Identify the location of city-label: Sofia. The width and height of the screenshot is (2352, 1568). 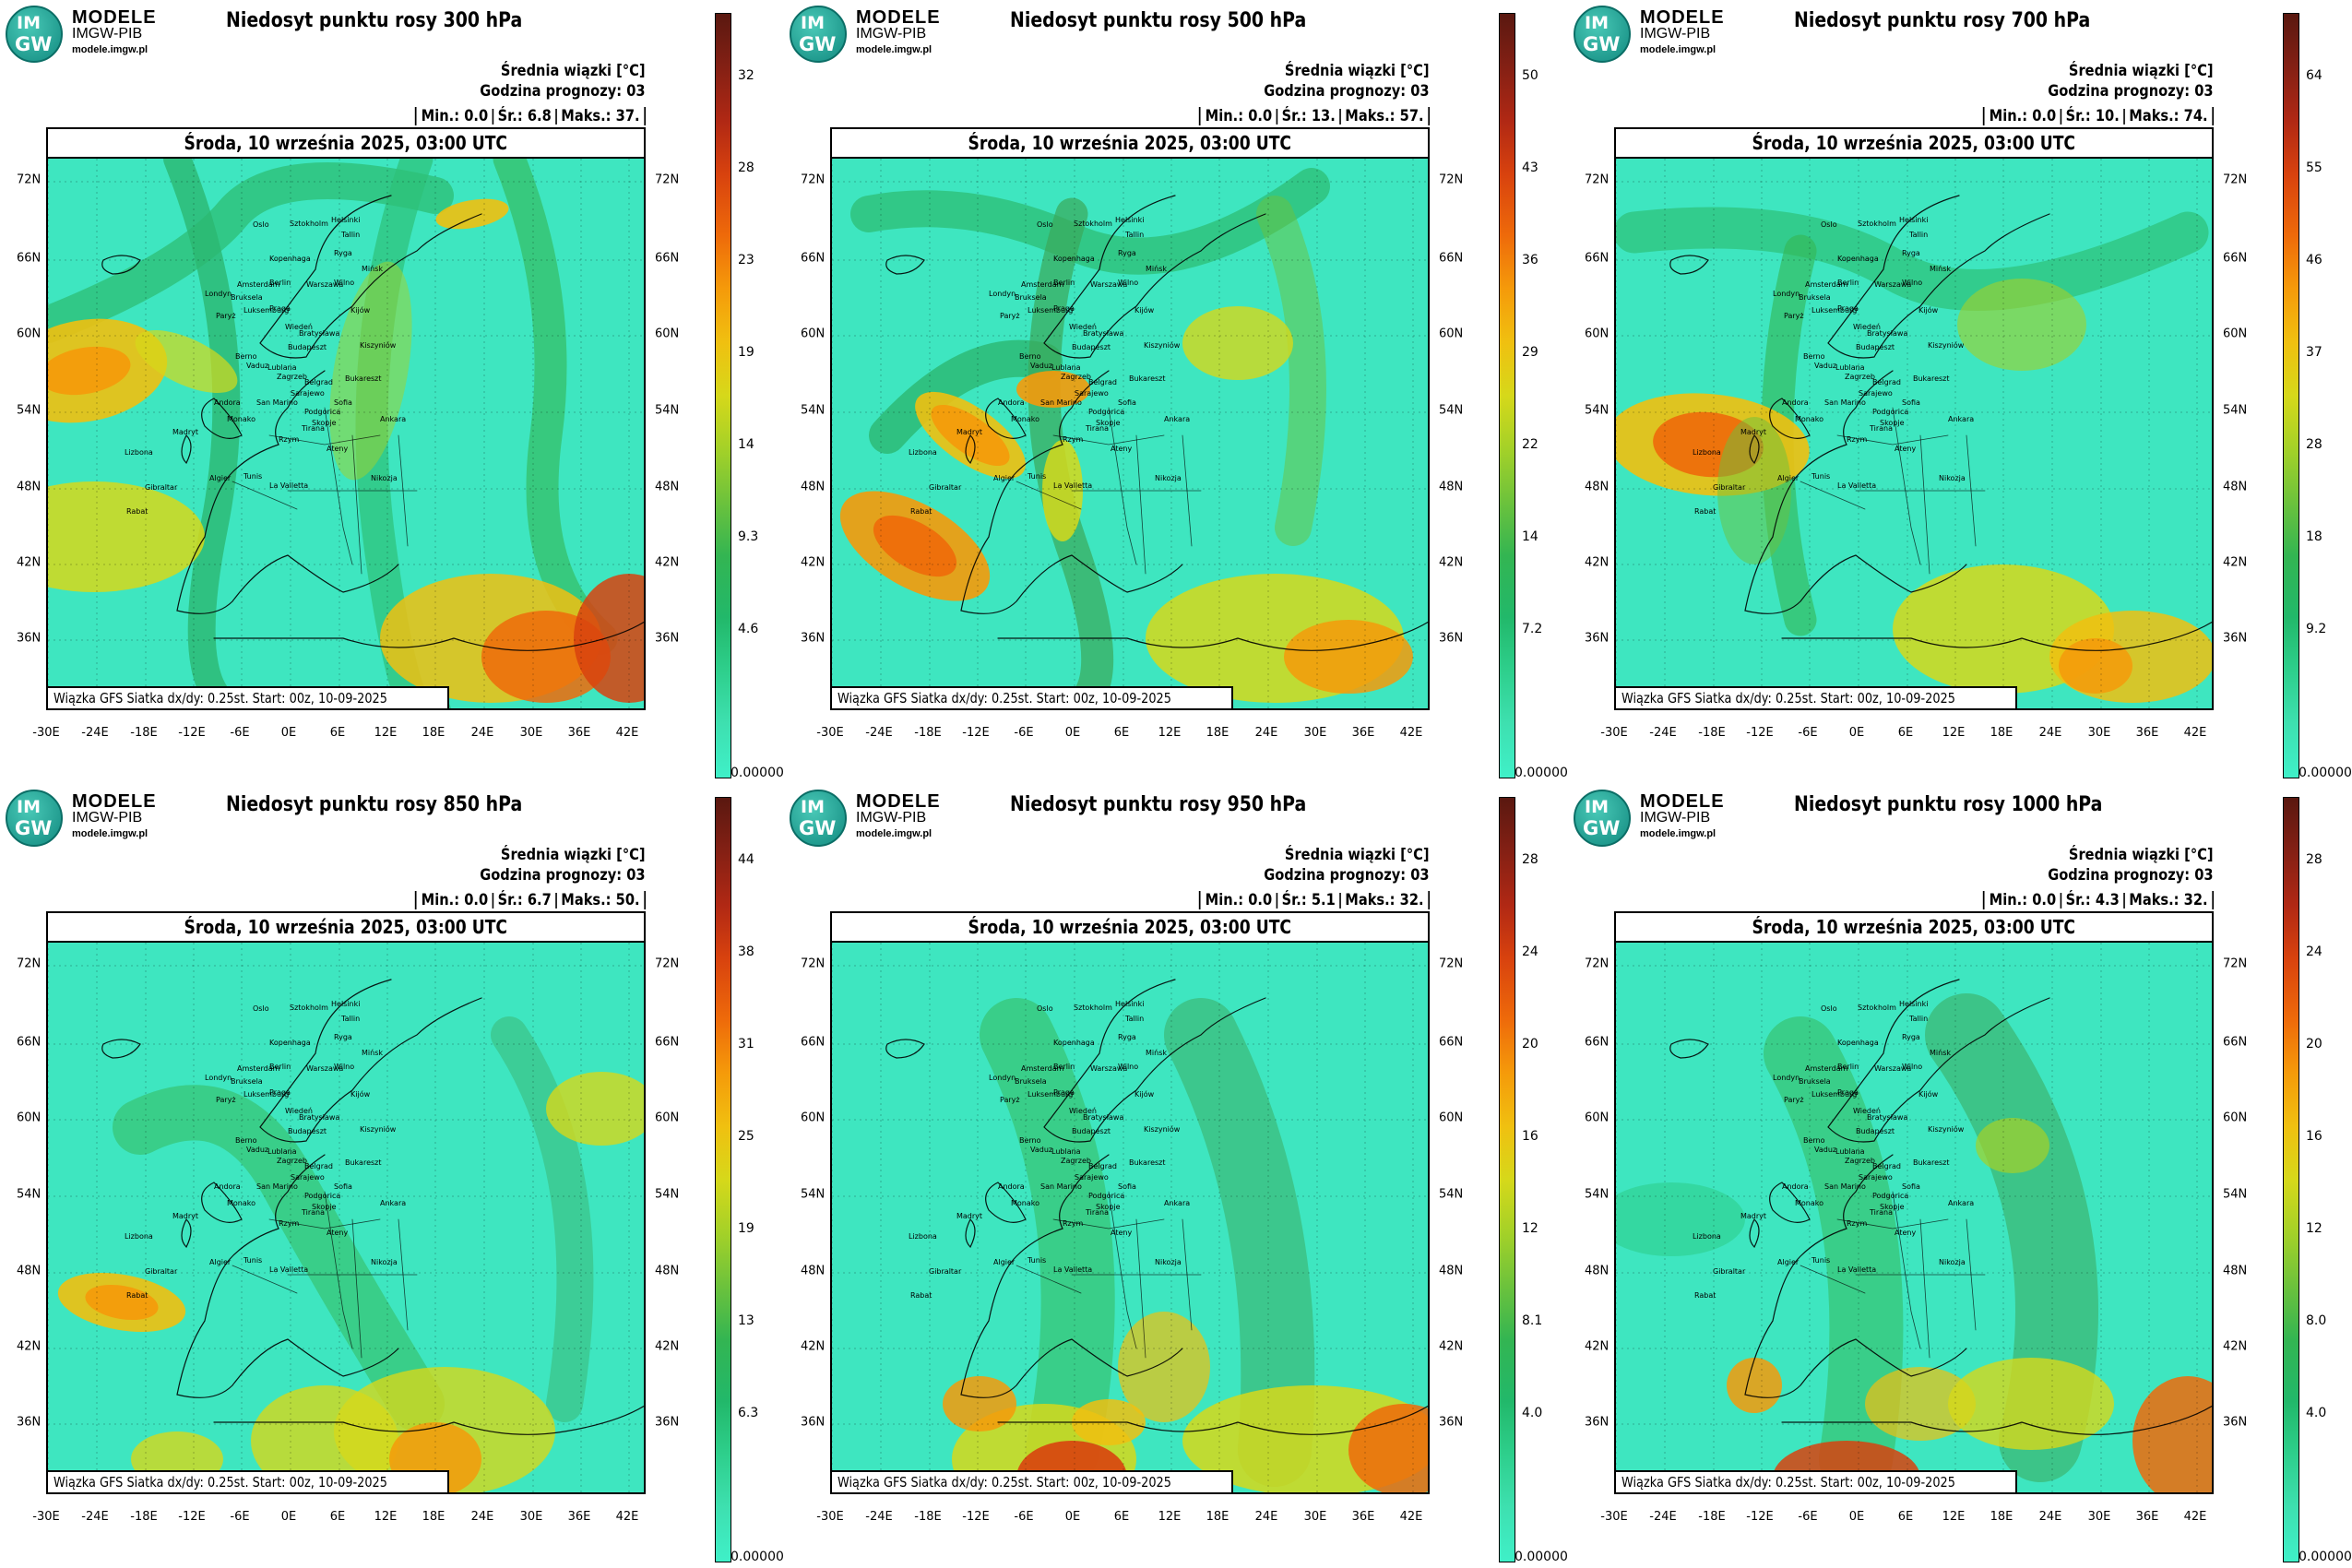
(1127, 402).